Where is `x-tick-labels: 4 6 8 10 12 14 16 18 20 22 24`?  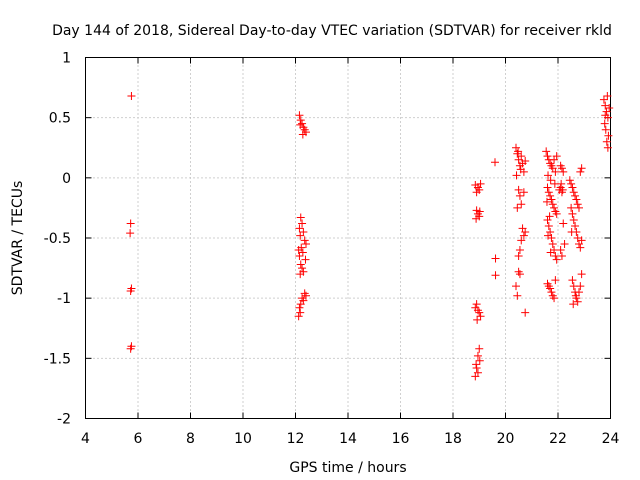 x-tick-labels: 4 6 8 10 12 14 16 18 20 22 24 is located at coordinates (350, 439).